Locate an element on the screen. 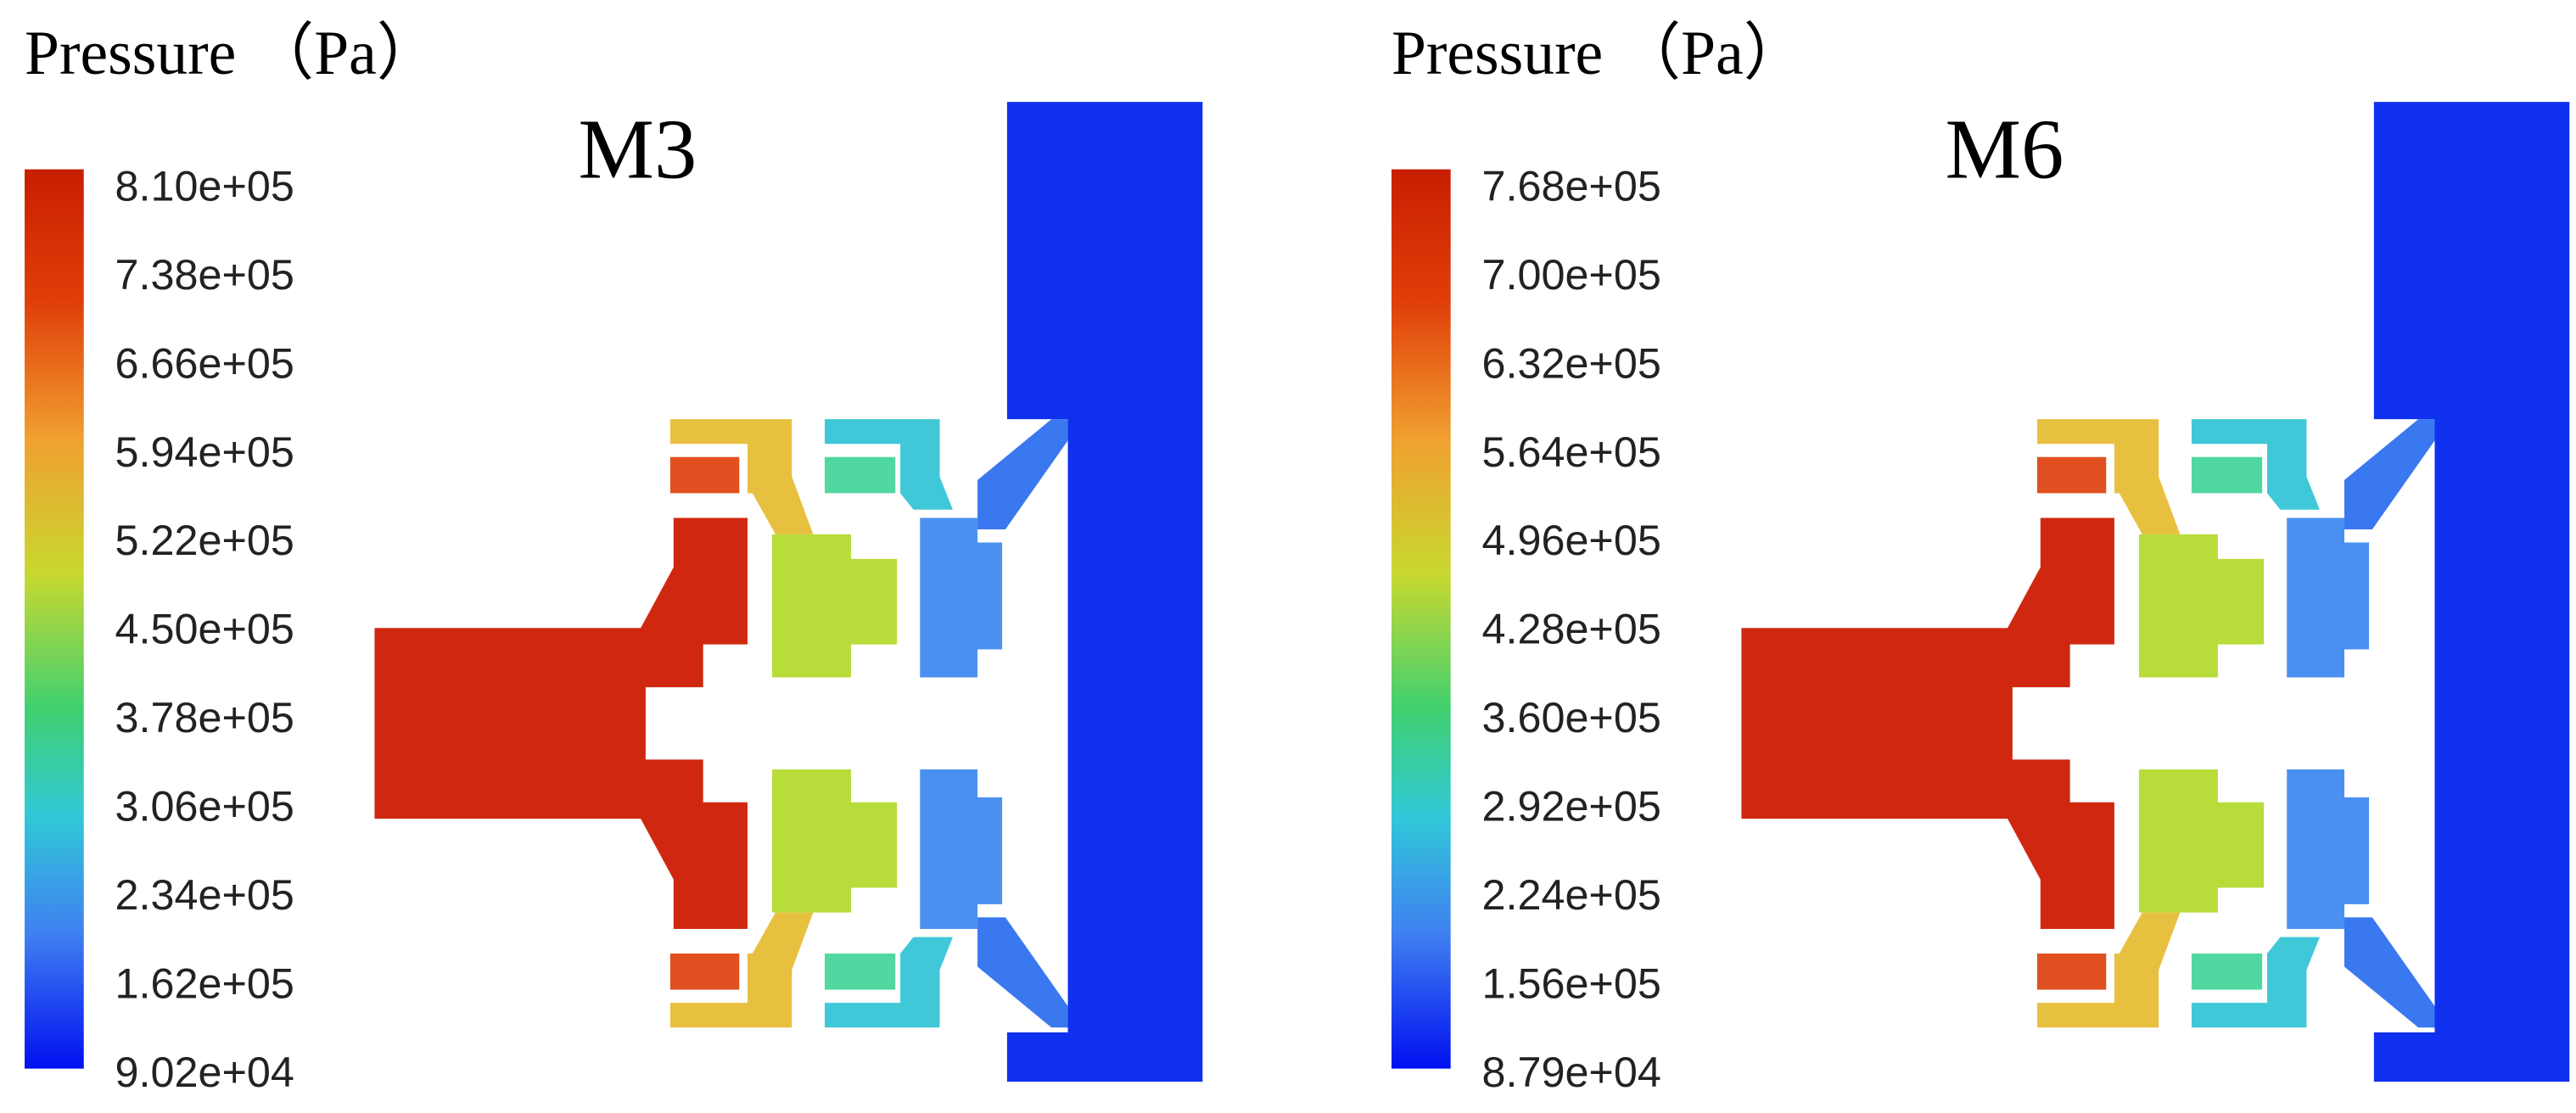 The image size is (2576, 1113). colorbar-tick-label: 5.94e+05 is located at coordinates (204, 452).